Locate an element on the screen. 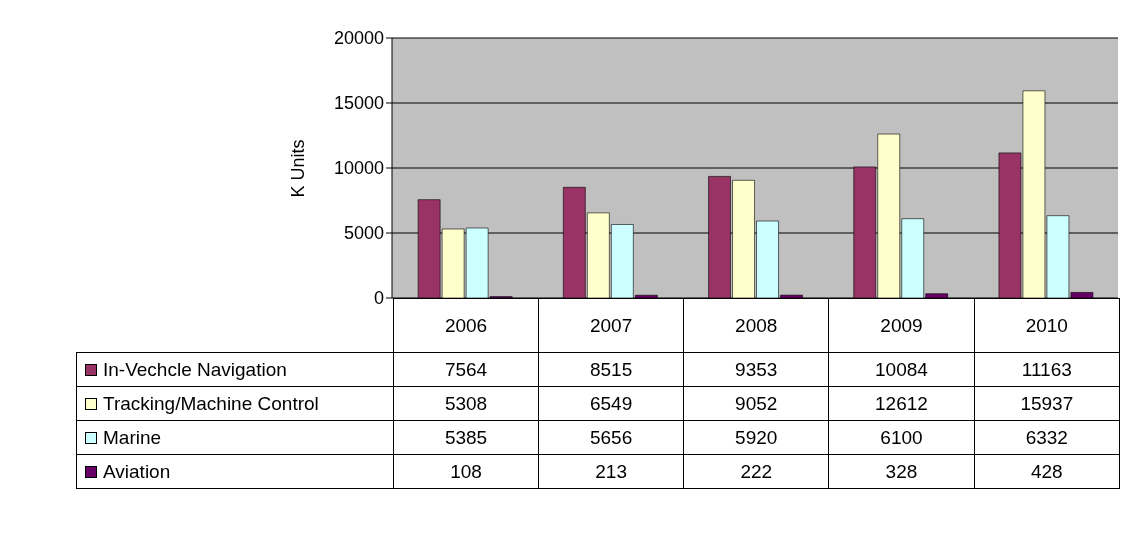  data-label: 6100 is located at coordinates (901, 437).